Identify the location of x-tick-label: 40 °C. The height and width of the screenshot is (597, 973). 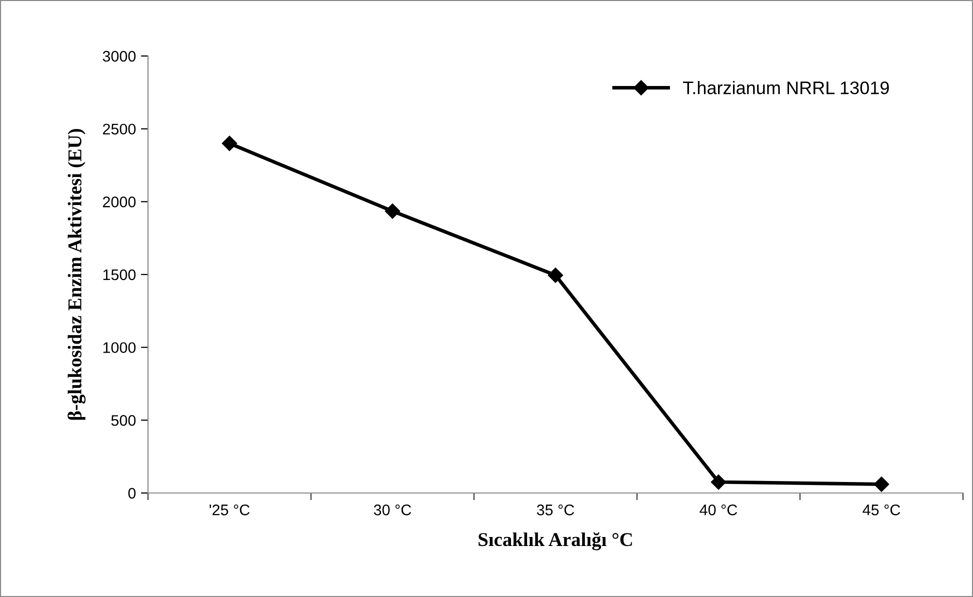
(719, 510).